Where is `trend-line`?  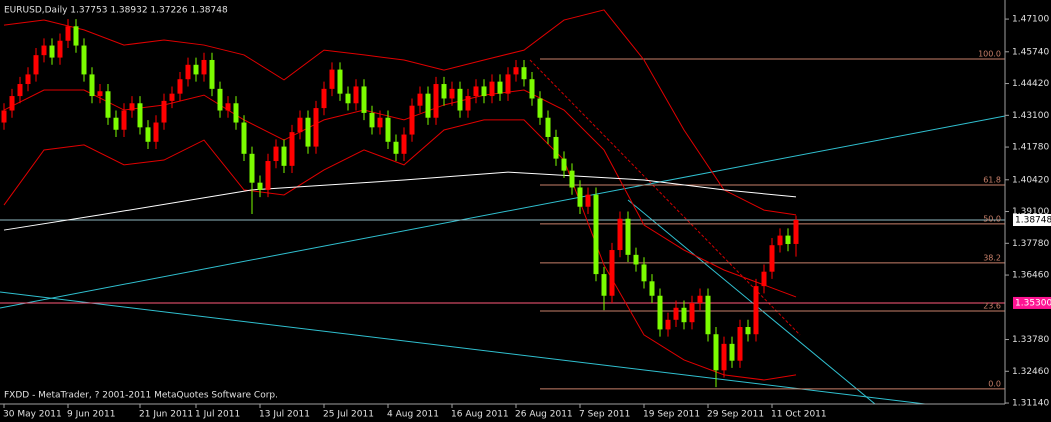 trend-line is located at coordinates (751, 301).